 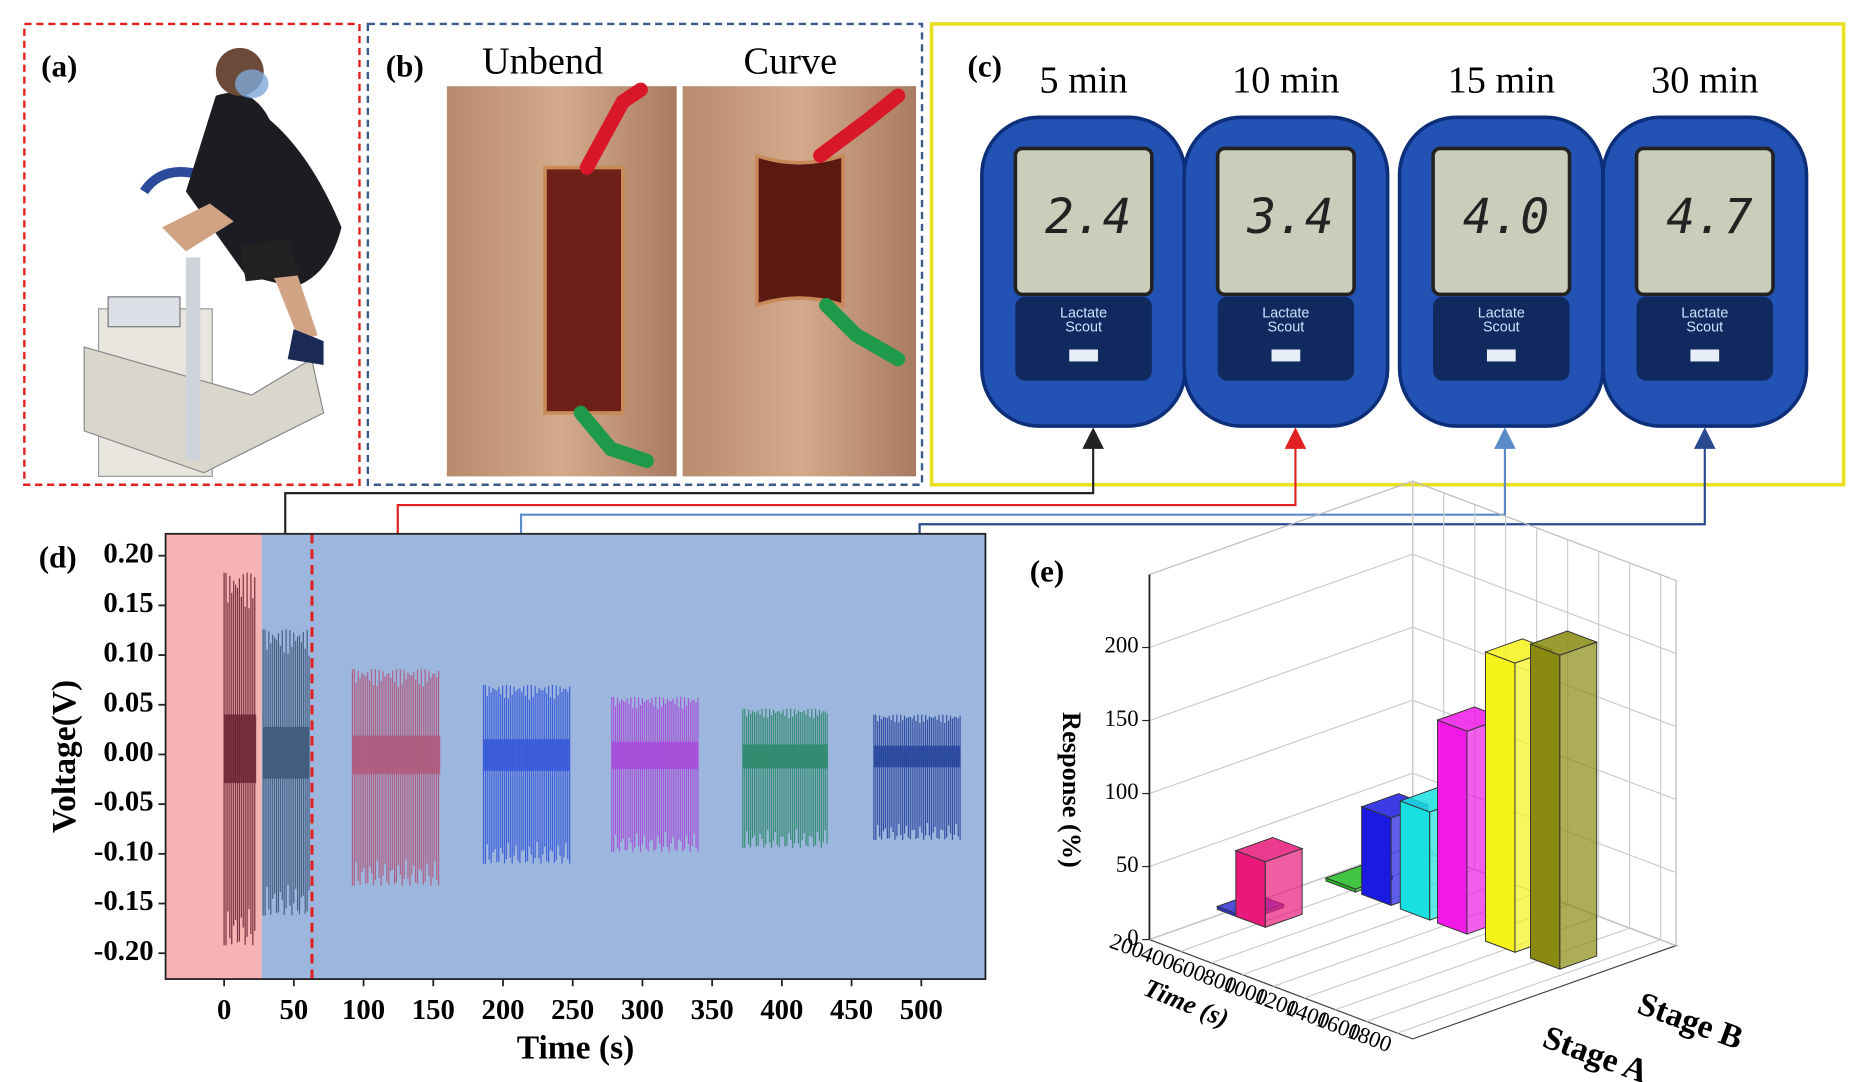 What do you see at coordinates (224, 1010) in the screenshot?
I see `x-tick-label: 0` at bounding box center [224, 1010].